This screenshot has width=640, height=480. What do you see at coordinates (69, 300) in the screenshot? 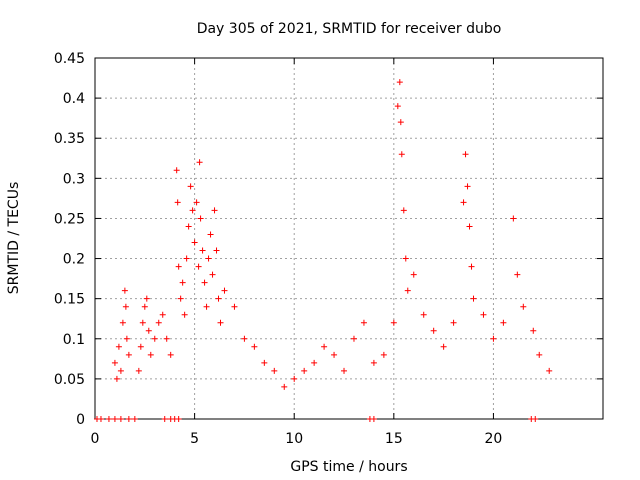
I see `y-tick-label: 0.15` at bounding box center [69, 300].